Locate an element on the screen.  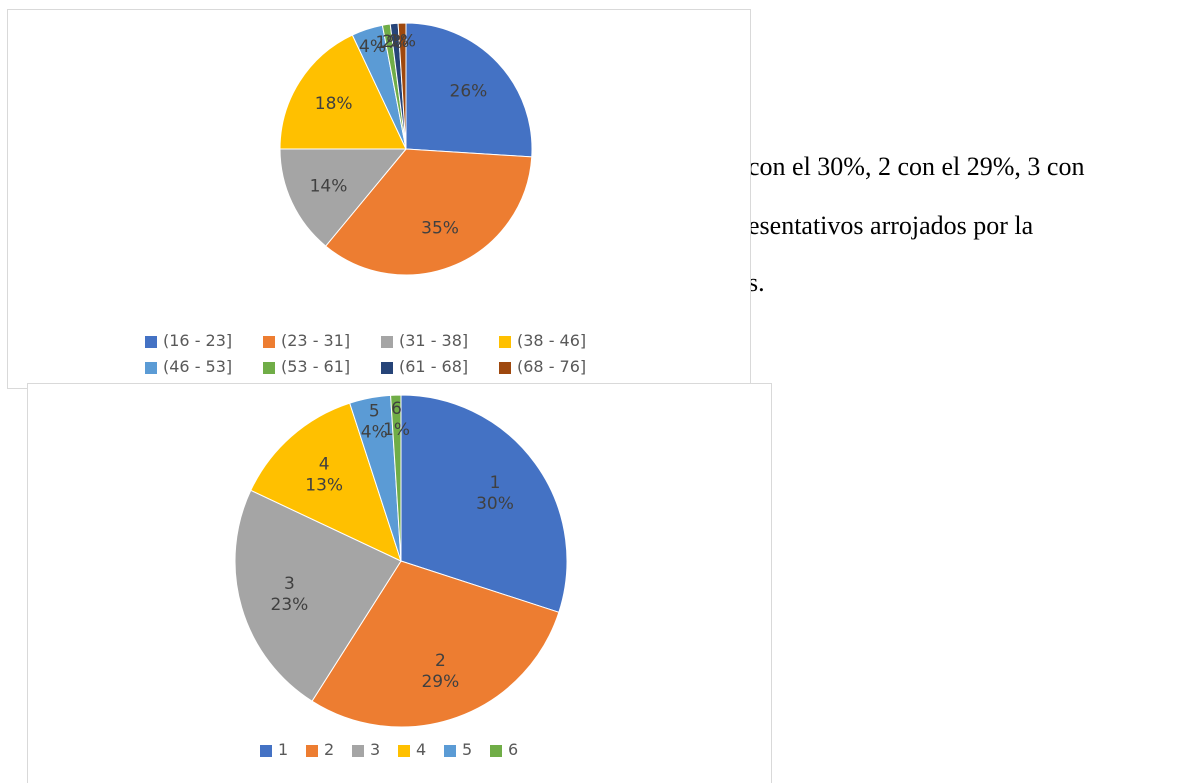
age-pie-data-label-4: 18% is located at coordinates (334, 104).